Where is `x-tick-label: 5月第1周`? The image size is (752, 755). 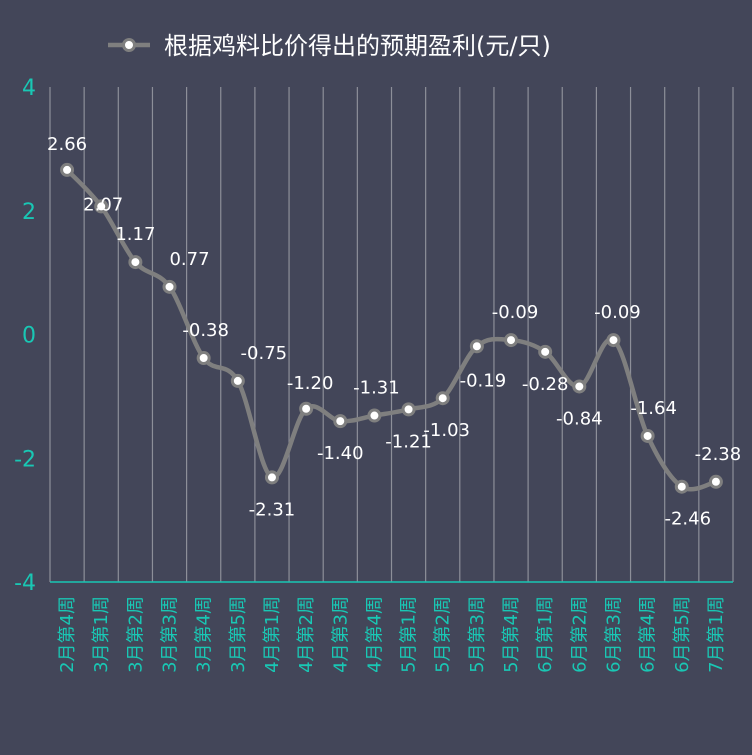 x-tick-label: 5月第1周 is located at coordinates (409, 634).